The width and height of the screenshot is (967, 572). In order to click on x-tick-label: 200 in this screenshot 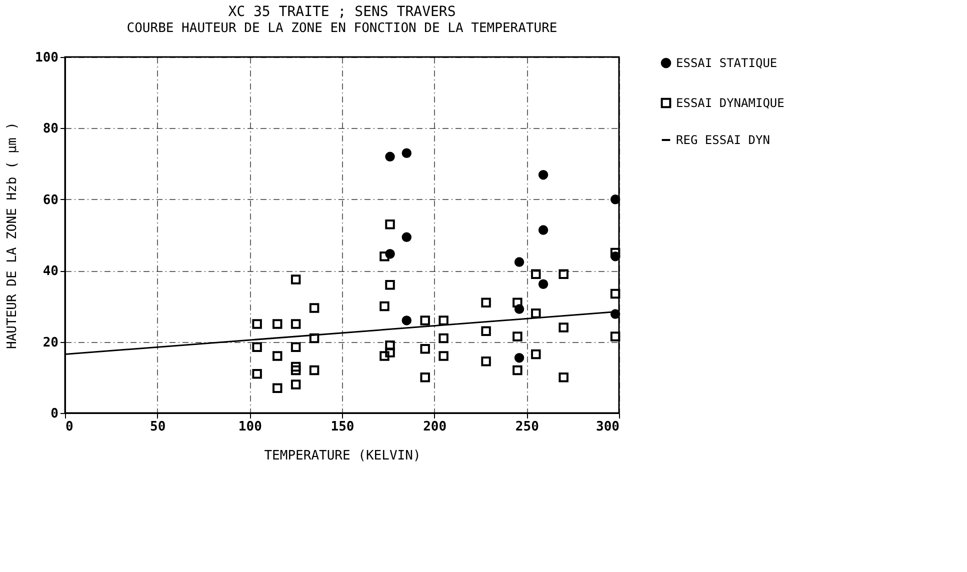, I will do `click(435, 427)`.